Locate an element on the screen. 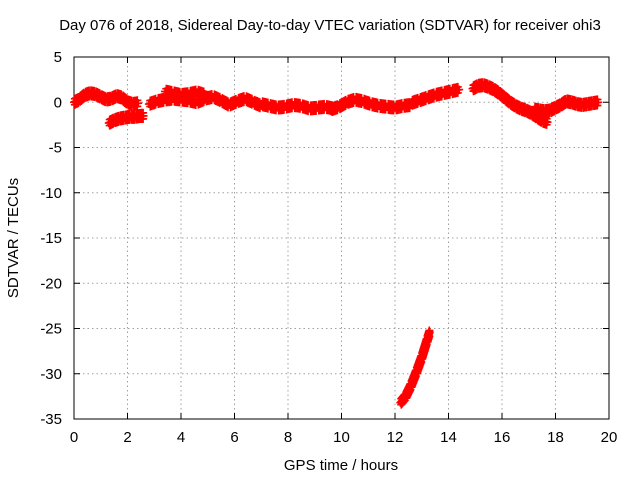 This screenshot has width=640, height=480. x-tick-label: 16 is located at coordinates (502, 437).